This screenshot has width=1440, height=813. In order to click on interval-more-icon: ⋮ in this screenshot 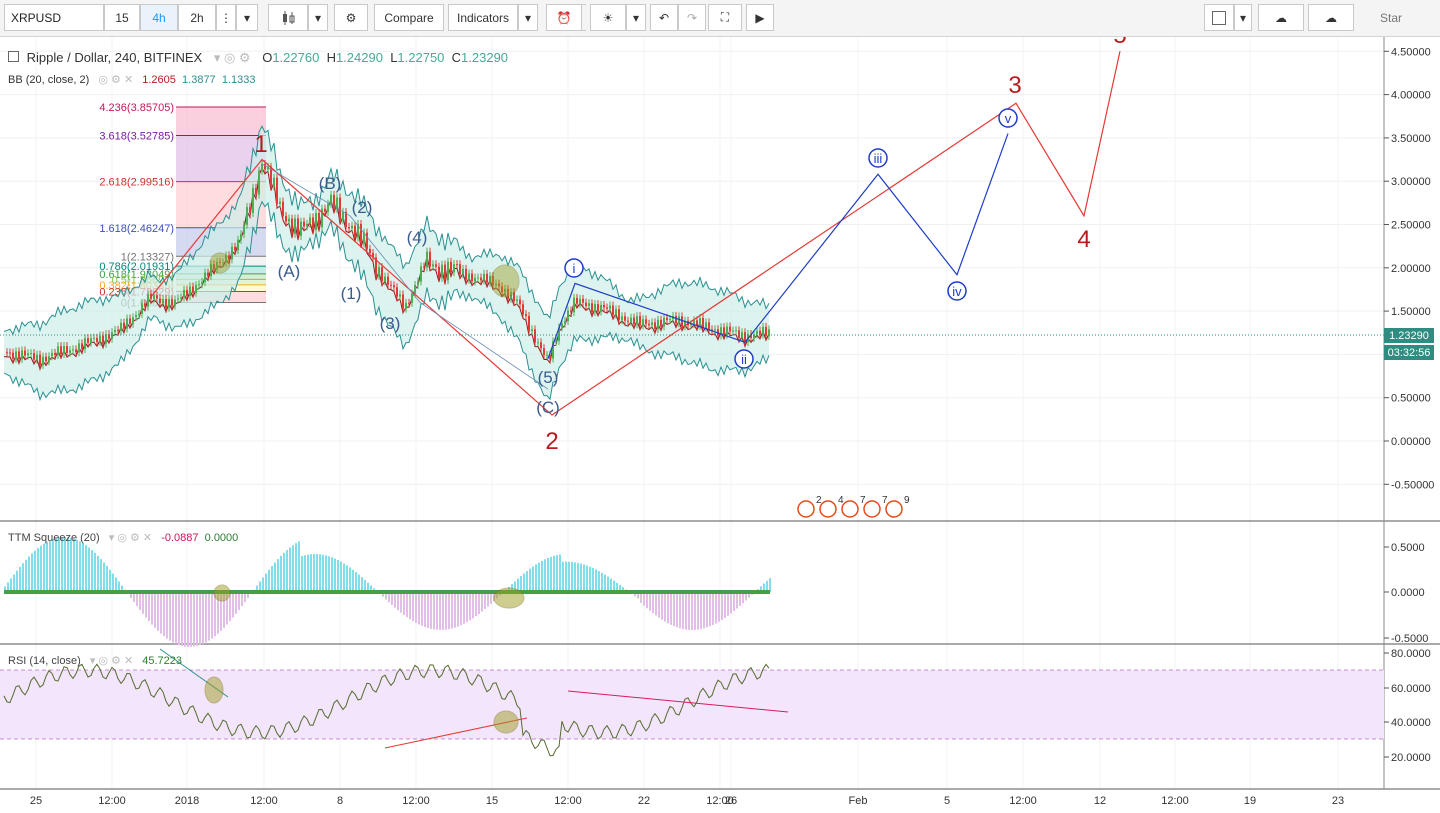, I will do `click(226, 17)`.